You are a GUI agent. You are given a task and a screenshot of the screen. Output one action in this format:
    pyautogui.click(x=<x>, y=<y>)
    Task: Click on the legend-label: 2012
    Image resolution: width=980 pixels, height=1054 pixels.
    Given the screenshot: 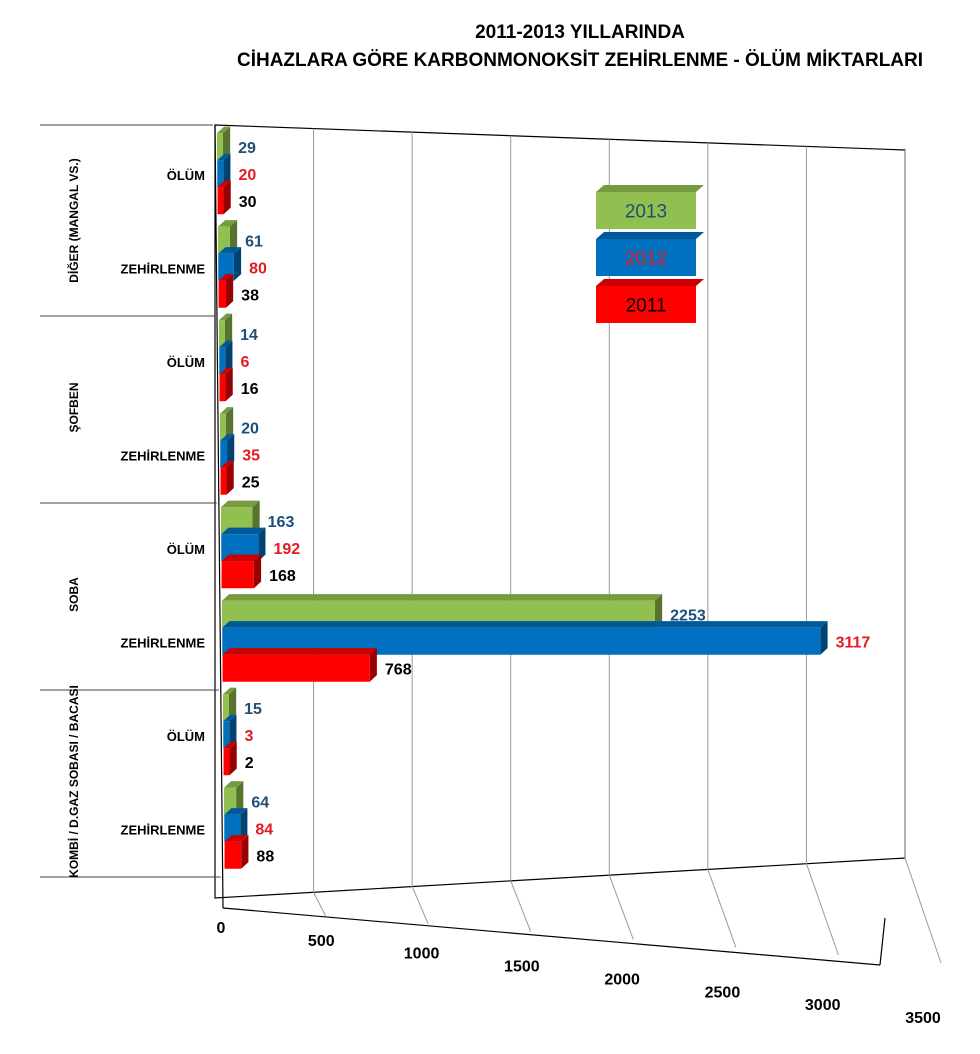 What is the action you would take?
    pyautogui.click(x=646, y=259)
    